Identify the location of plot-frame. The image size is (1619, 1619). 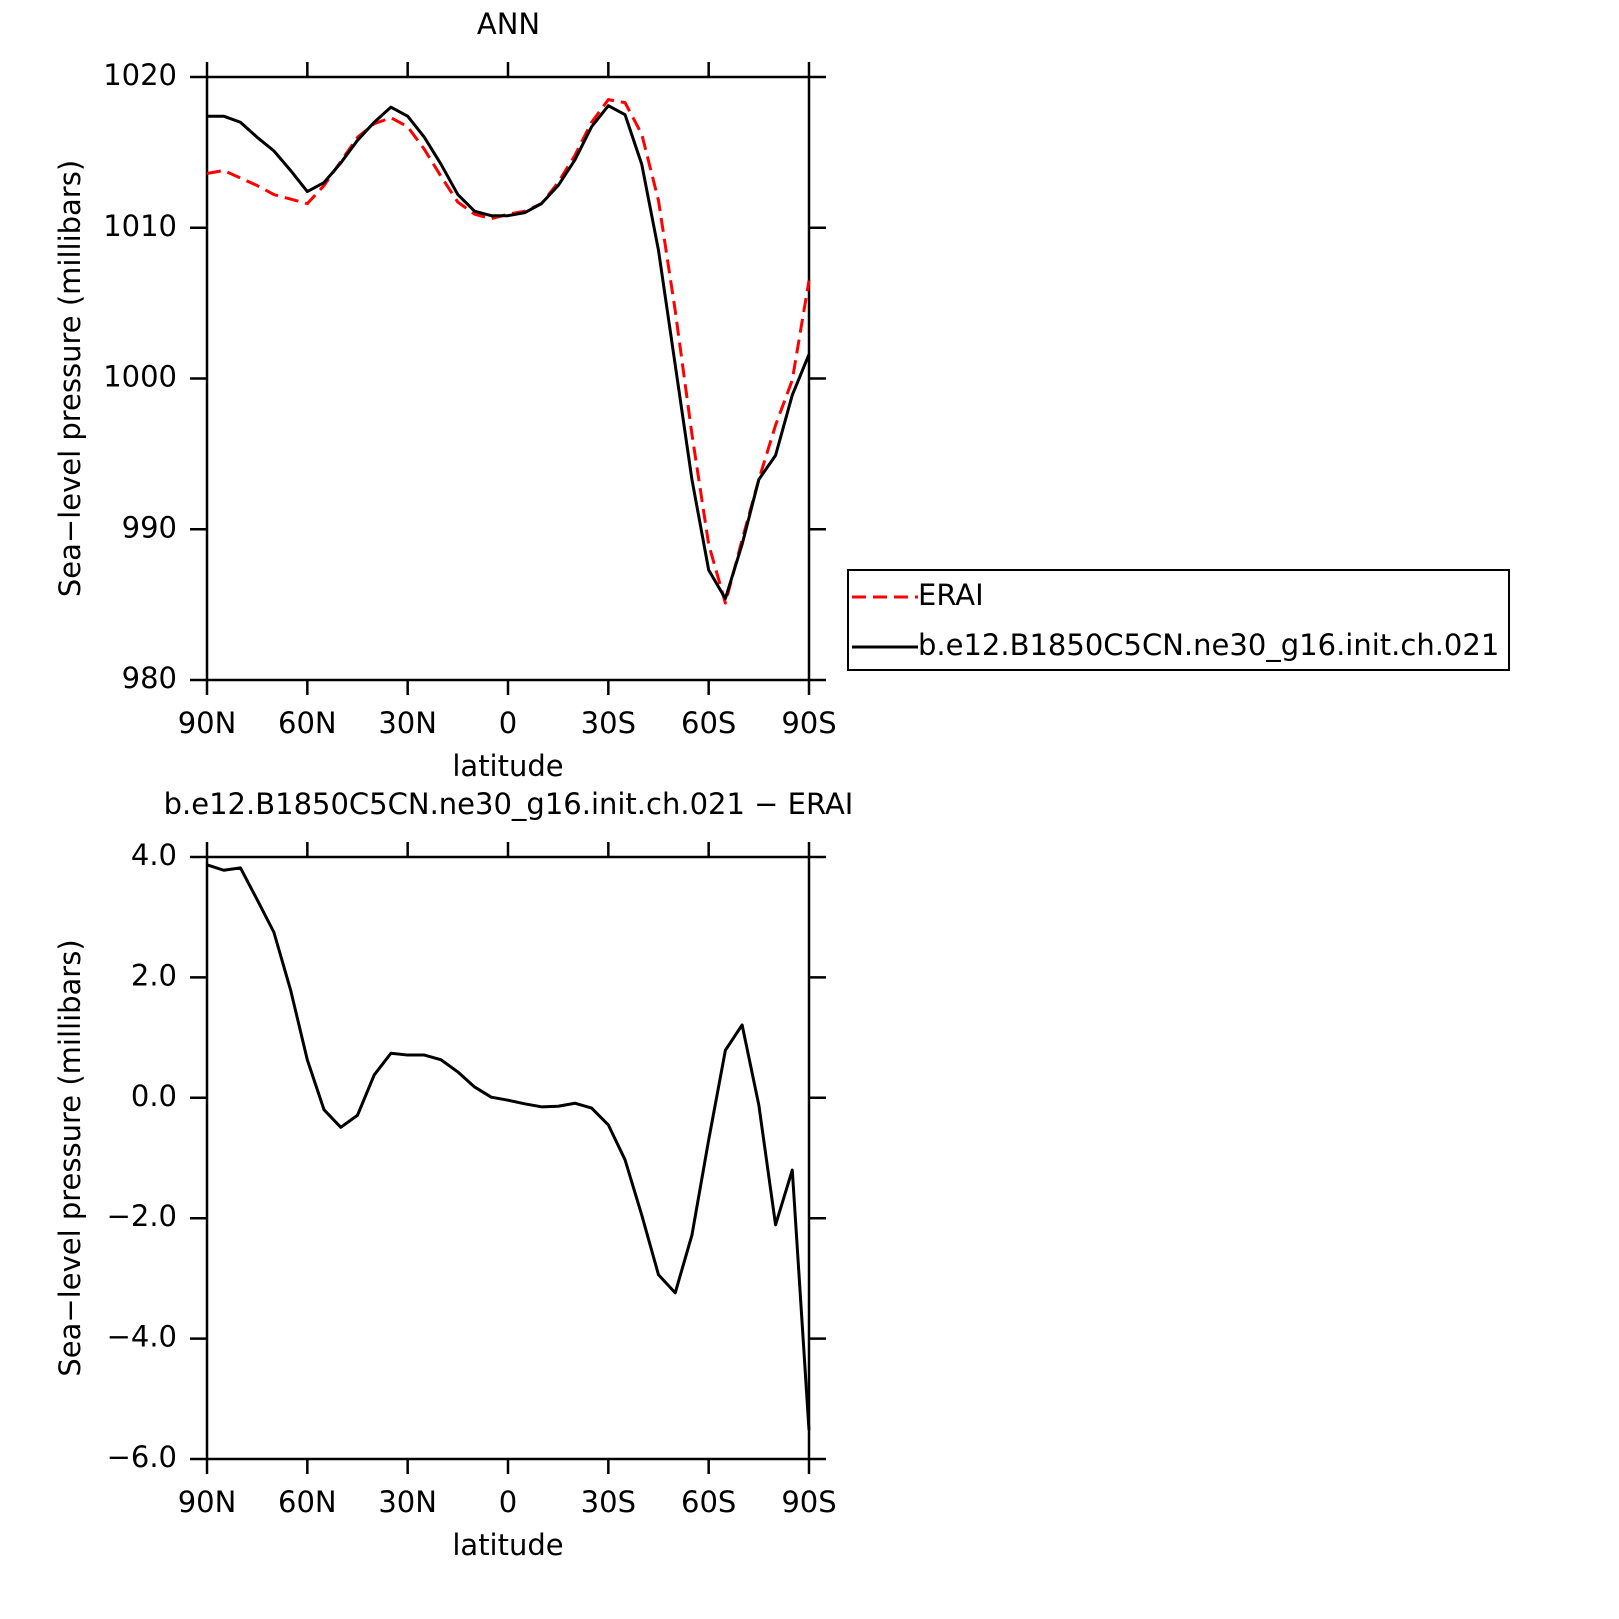
(508, 1158).